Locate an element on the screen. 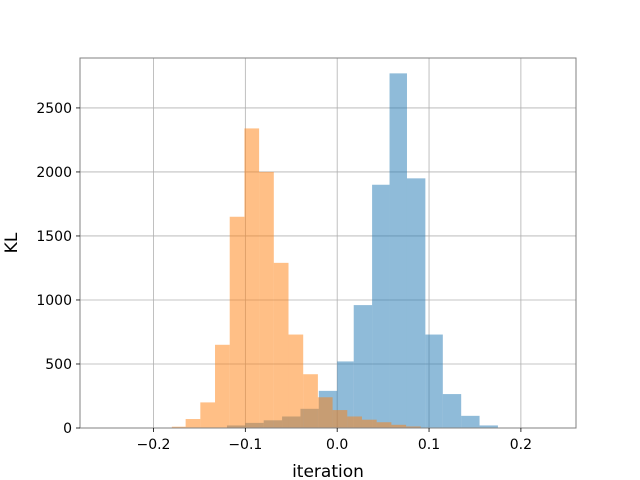 The height and width of the screenshot is (480, 640). y-axis-label: KL is located at coordinates (12, 242).